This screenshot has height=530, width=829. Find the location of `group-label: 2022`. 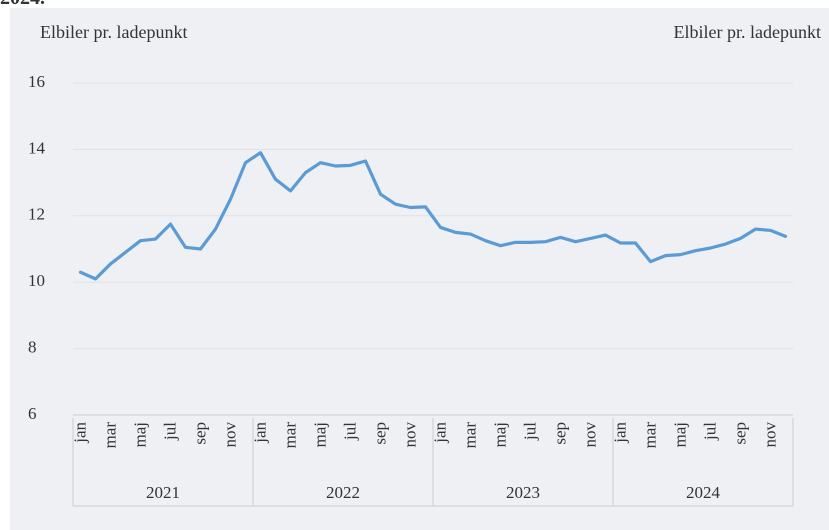

group-label: 2022 is located at coordinates (343, 492).